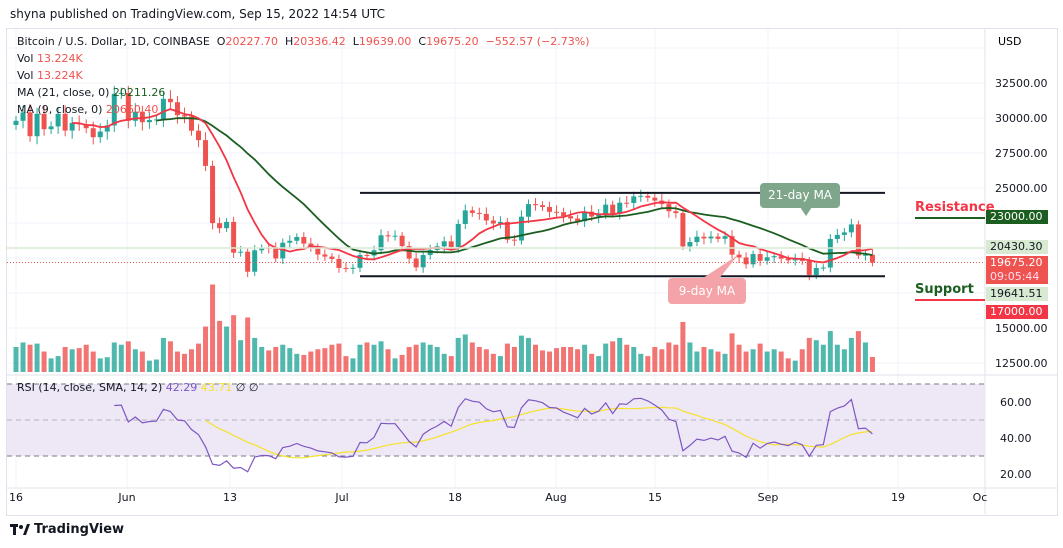 The image size is (1063, 548). I want to click on price-tick: 30000.00, so click(1021, 118).